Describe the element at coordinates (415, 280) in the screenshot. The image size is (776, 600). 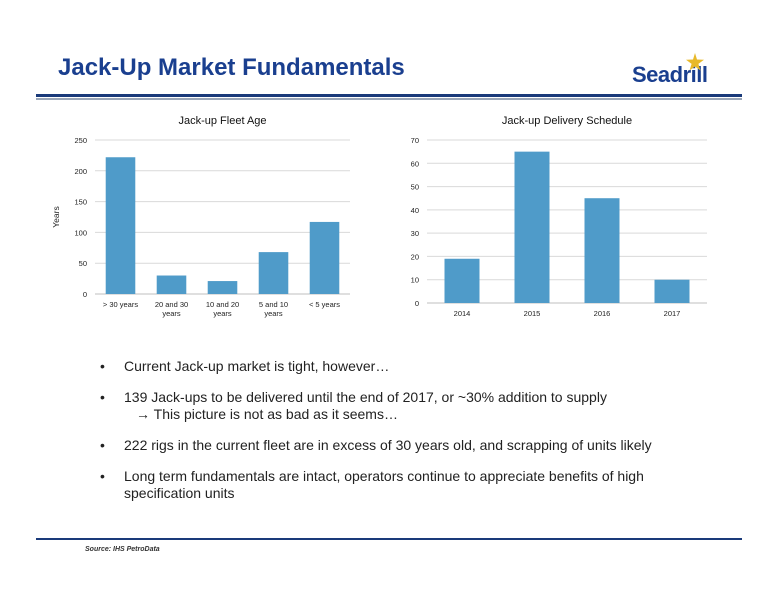
I see `y-tick-label: 10` at that location.